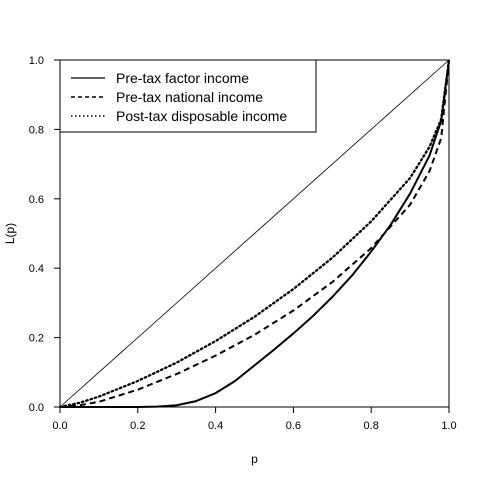  What do you see at coordinates (371, 426) in the screenshot?
I see `x-tick-label: 0.8` at bounding box center [371, 426].